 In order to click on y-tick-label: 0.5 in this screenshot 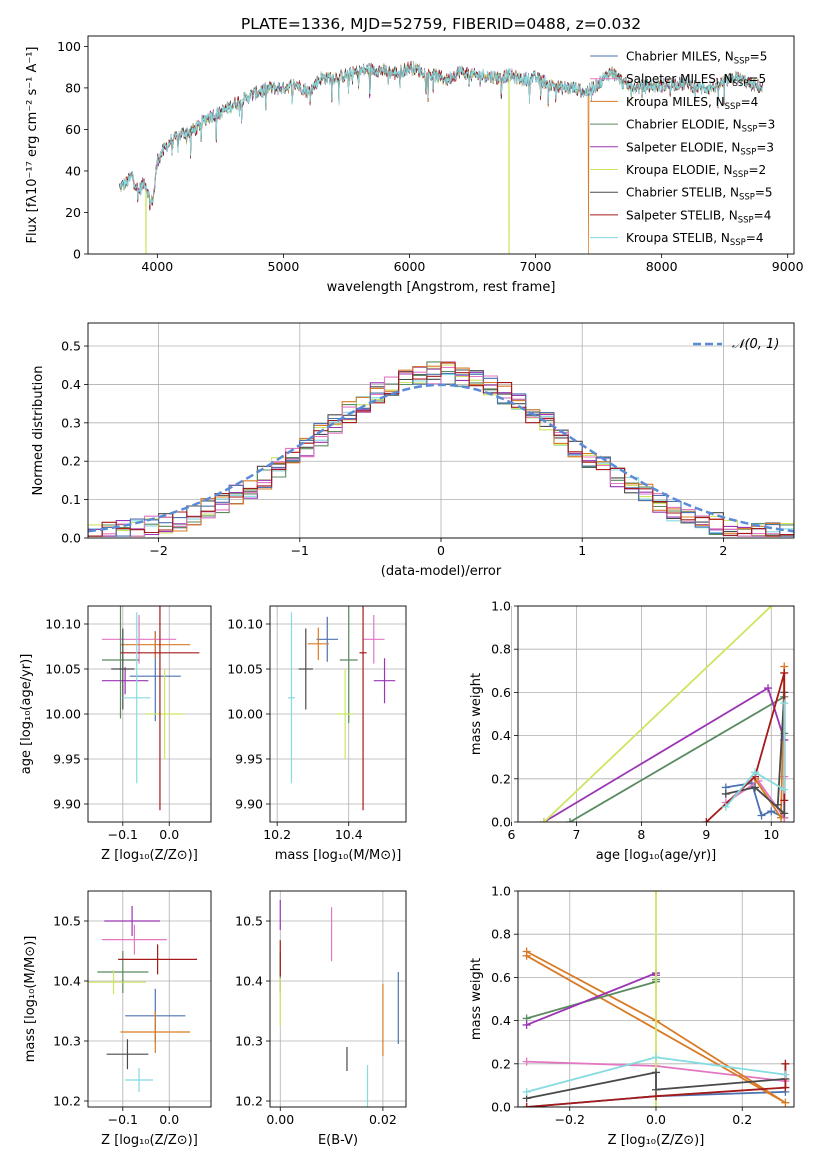, I will do `click(71, 346)`.